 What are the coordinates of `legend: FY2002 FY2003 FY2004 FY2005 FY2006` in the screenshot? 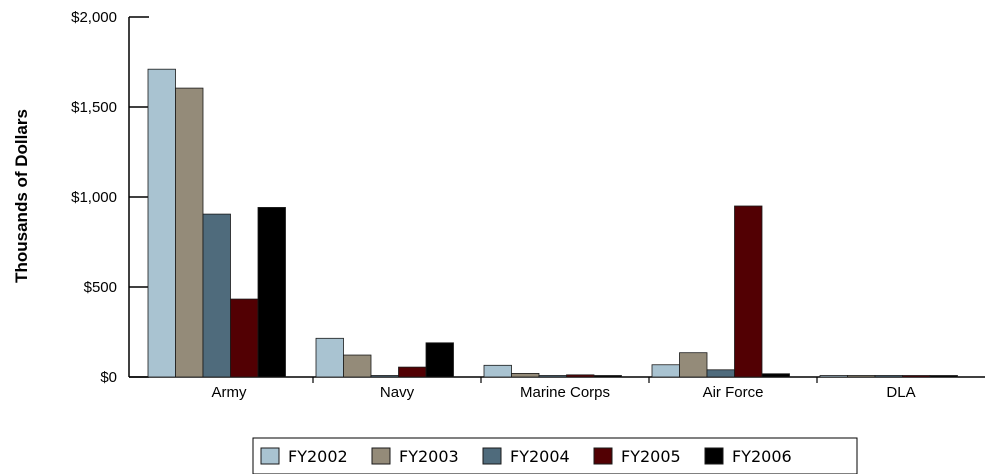 It's located at (555, 455).